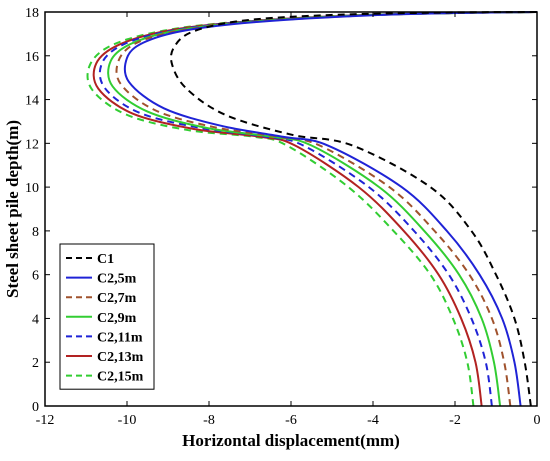 Image resolution: width=550 pixels, height=461 pixels. I want to click on x-tick-label: -8, so click(209, 420).